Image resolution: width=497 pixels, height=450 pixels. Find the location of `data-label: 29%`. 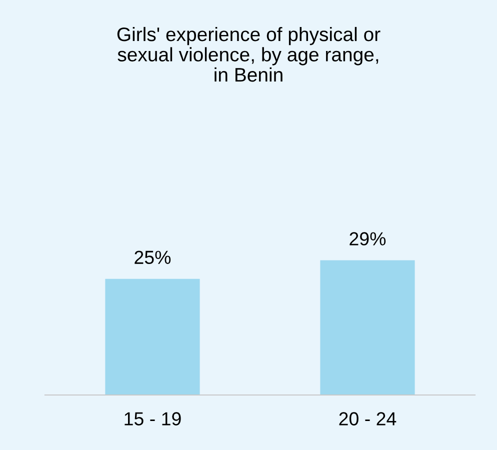

data-label: 29% is located at coordinates (368, 239).